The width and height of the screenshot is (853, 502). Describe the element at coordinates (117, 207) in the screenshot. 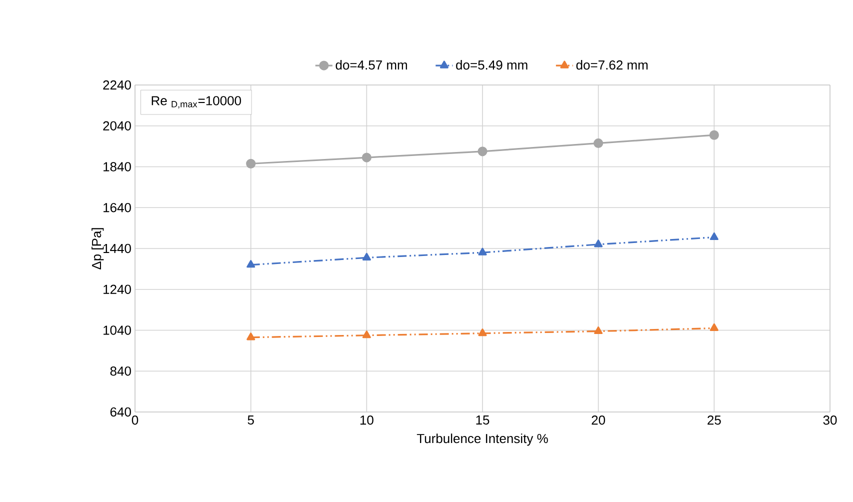

I see `y-tick-label: 1640` at that location.